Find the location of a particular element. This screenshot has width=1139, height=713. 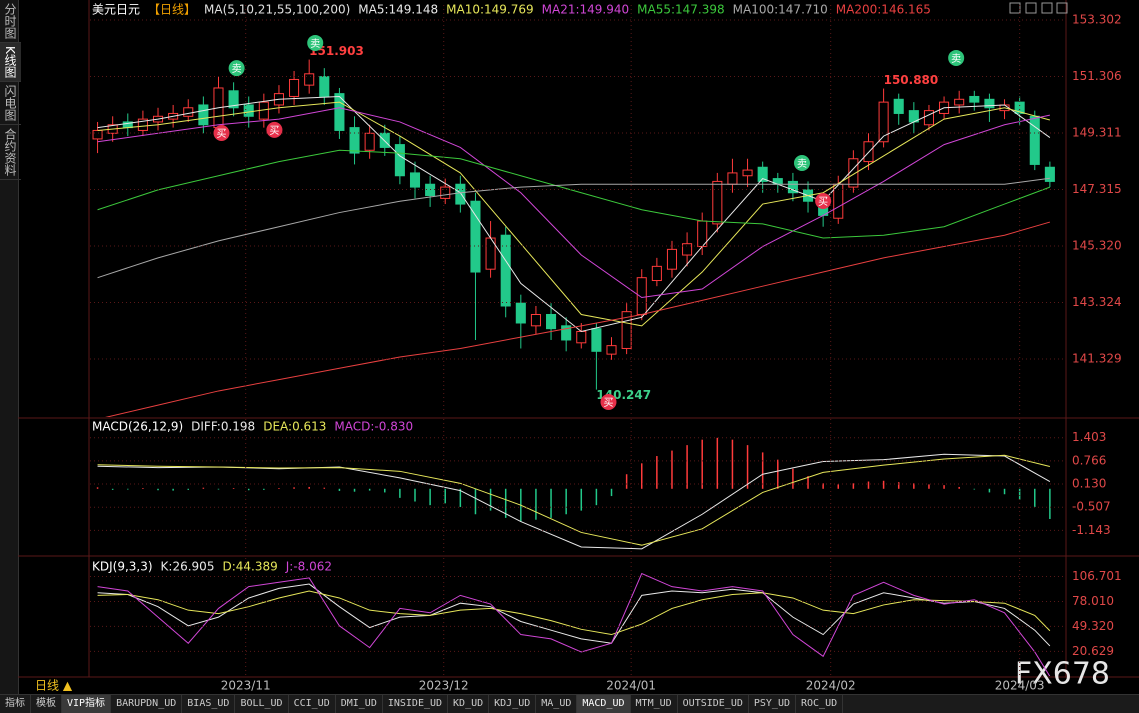

x-tick-label: 2024/03 is located at coordinates (1020, 686).